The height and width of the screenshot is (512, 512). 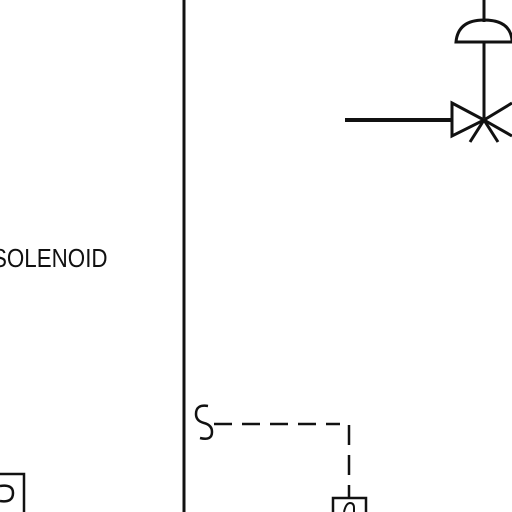 I want to click on valve-body-left-triangle, so click(x=468, y=119).